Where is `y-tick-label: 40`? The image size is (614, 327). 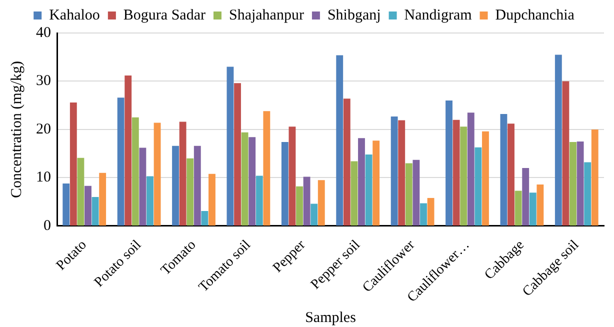
y-tick-label: 40 is located at coordinates (43, 32).